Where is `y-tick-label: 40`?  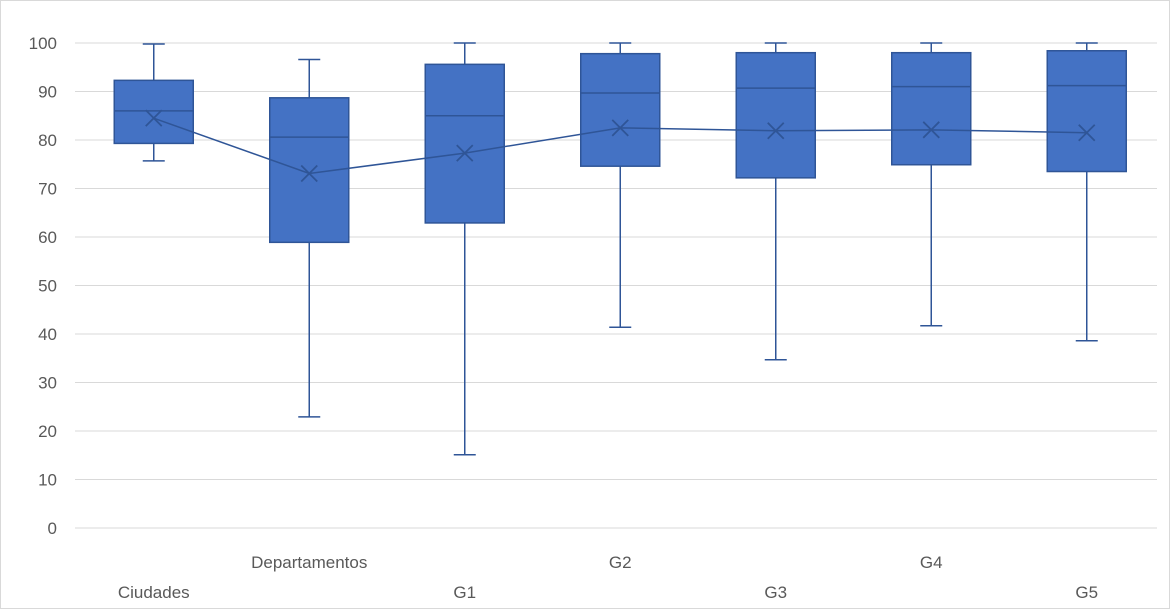 y-tick-label: 40 is located at coordinates (47, 334).